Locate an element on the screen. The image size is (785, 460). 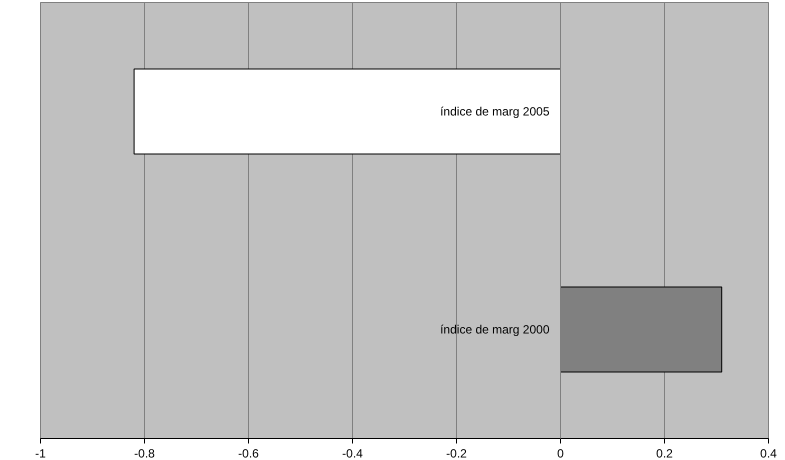
x-tick-label: -0.2 is located at coordinates (457, 453).